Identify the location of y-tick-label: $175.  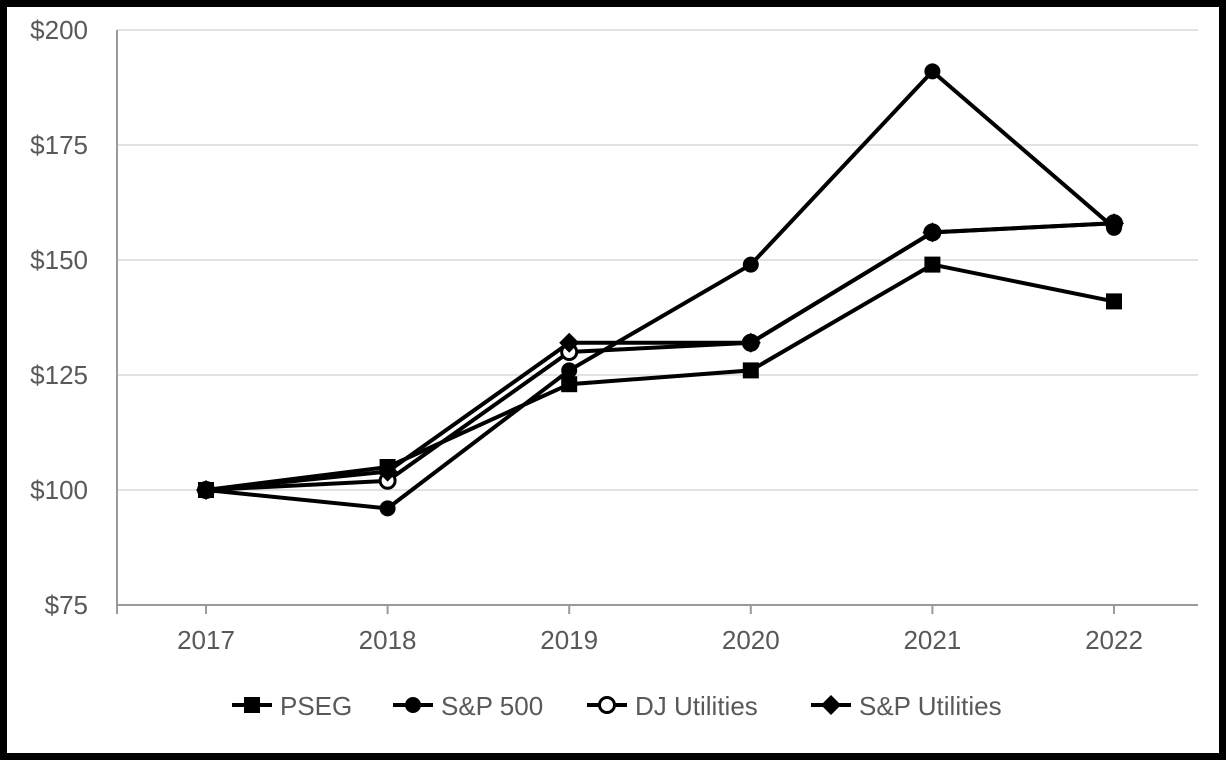
(59, 145).